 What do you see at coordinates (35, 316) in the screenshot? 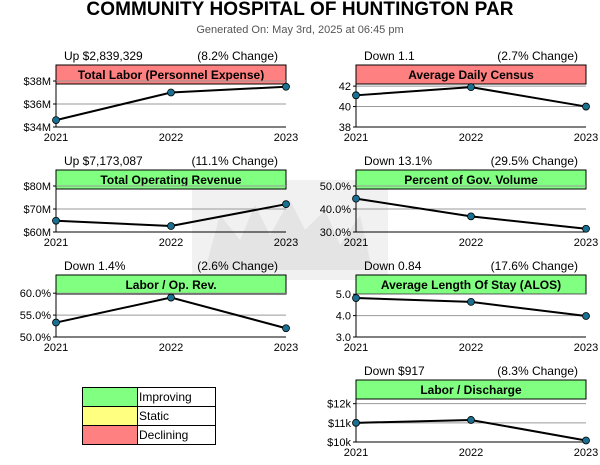
I see `y-tick-label: 55.0%` at bounding box center [35, 316].